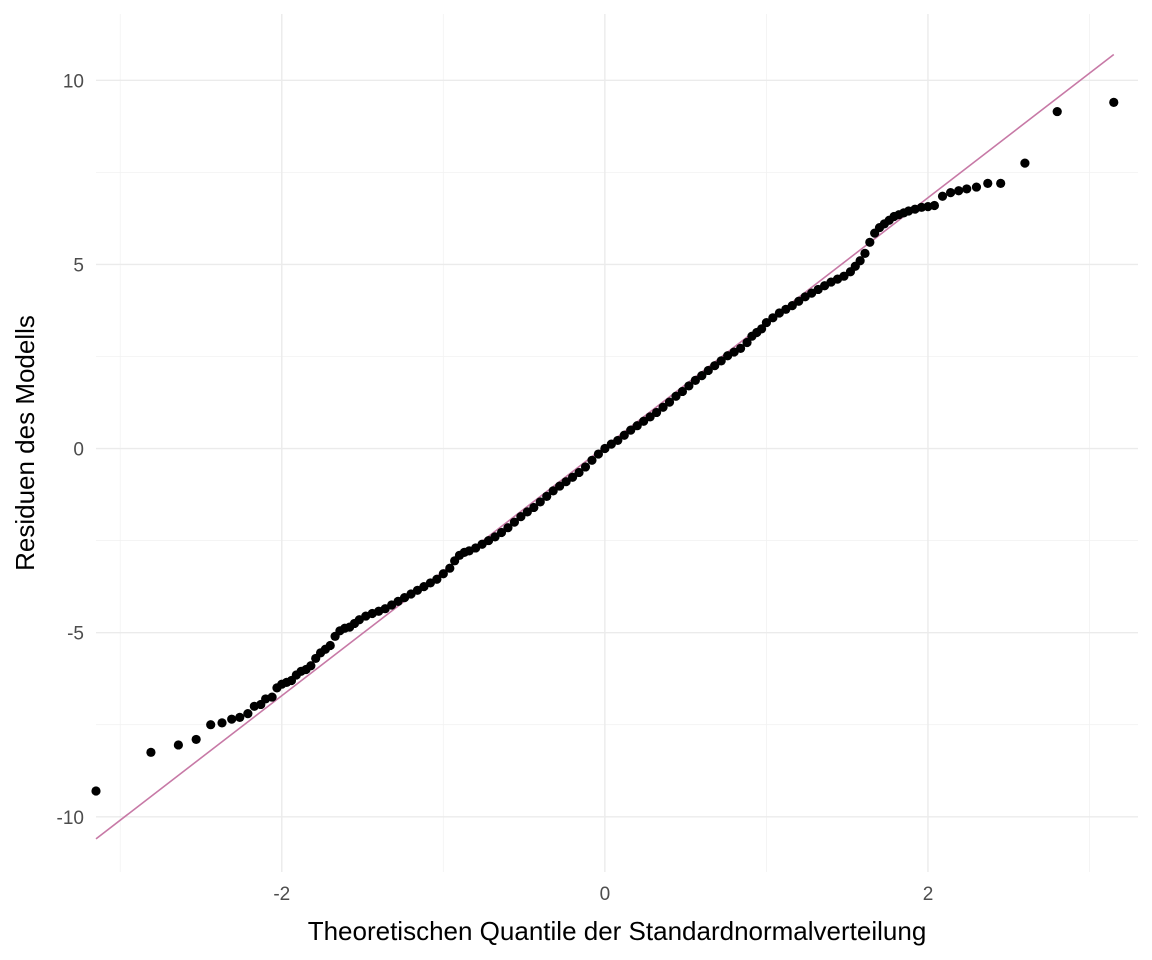  What do you see at coordinates (73, 81) in the screenshot?
I see `y-tick-label: 10` at bounding box center [73, 81].